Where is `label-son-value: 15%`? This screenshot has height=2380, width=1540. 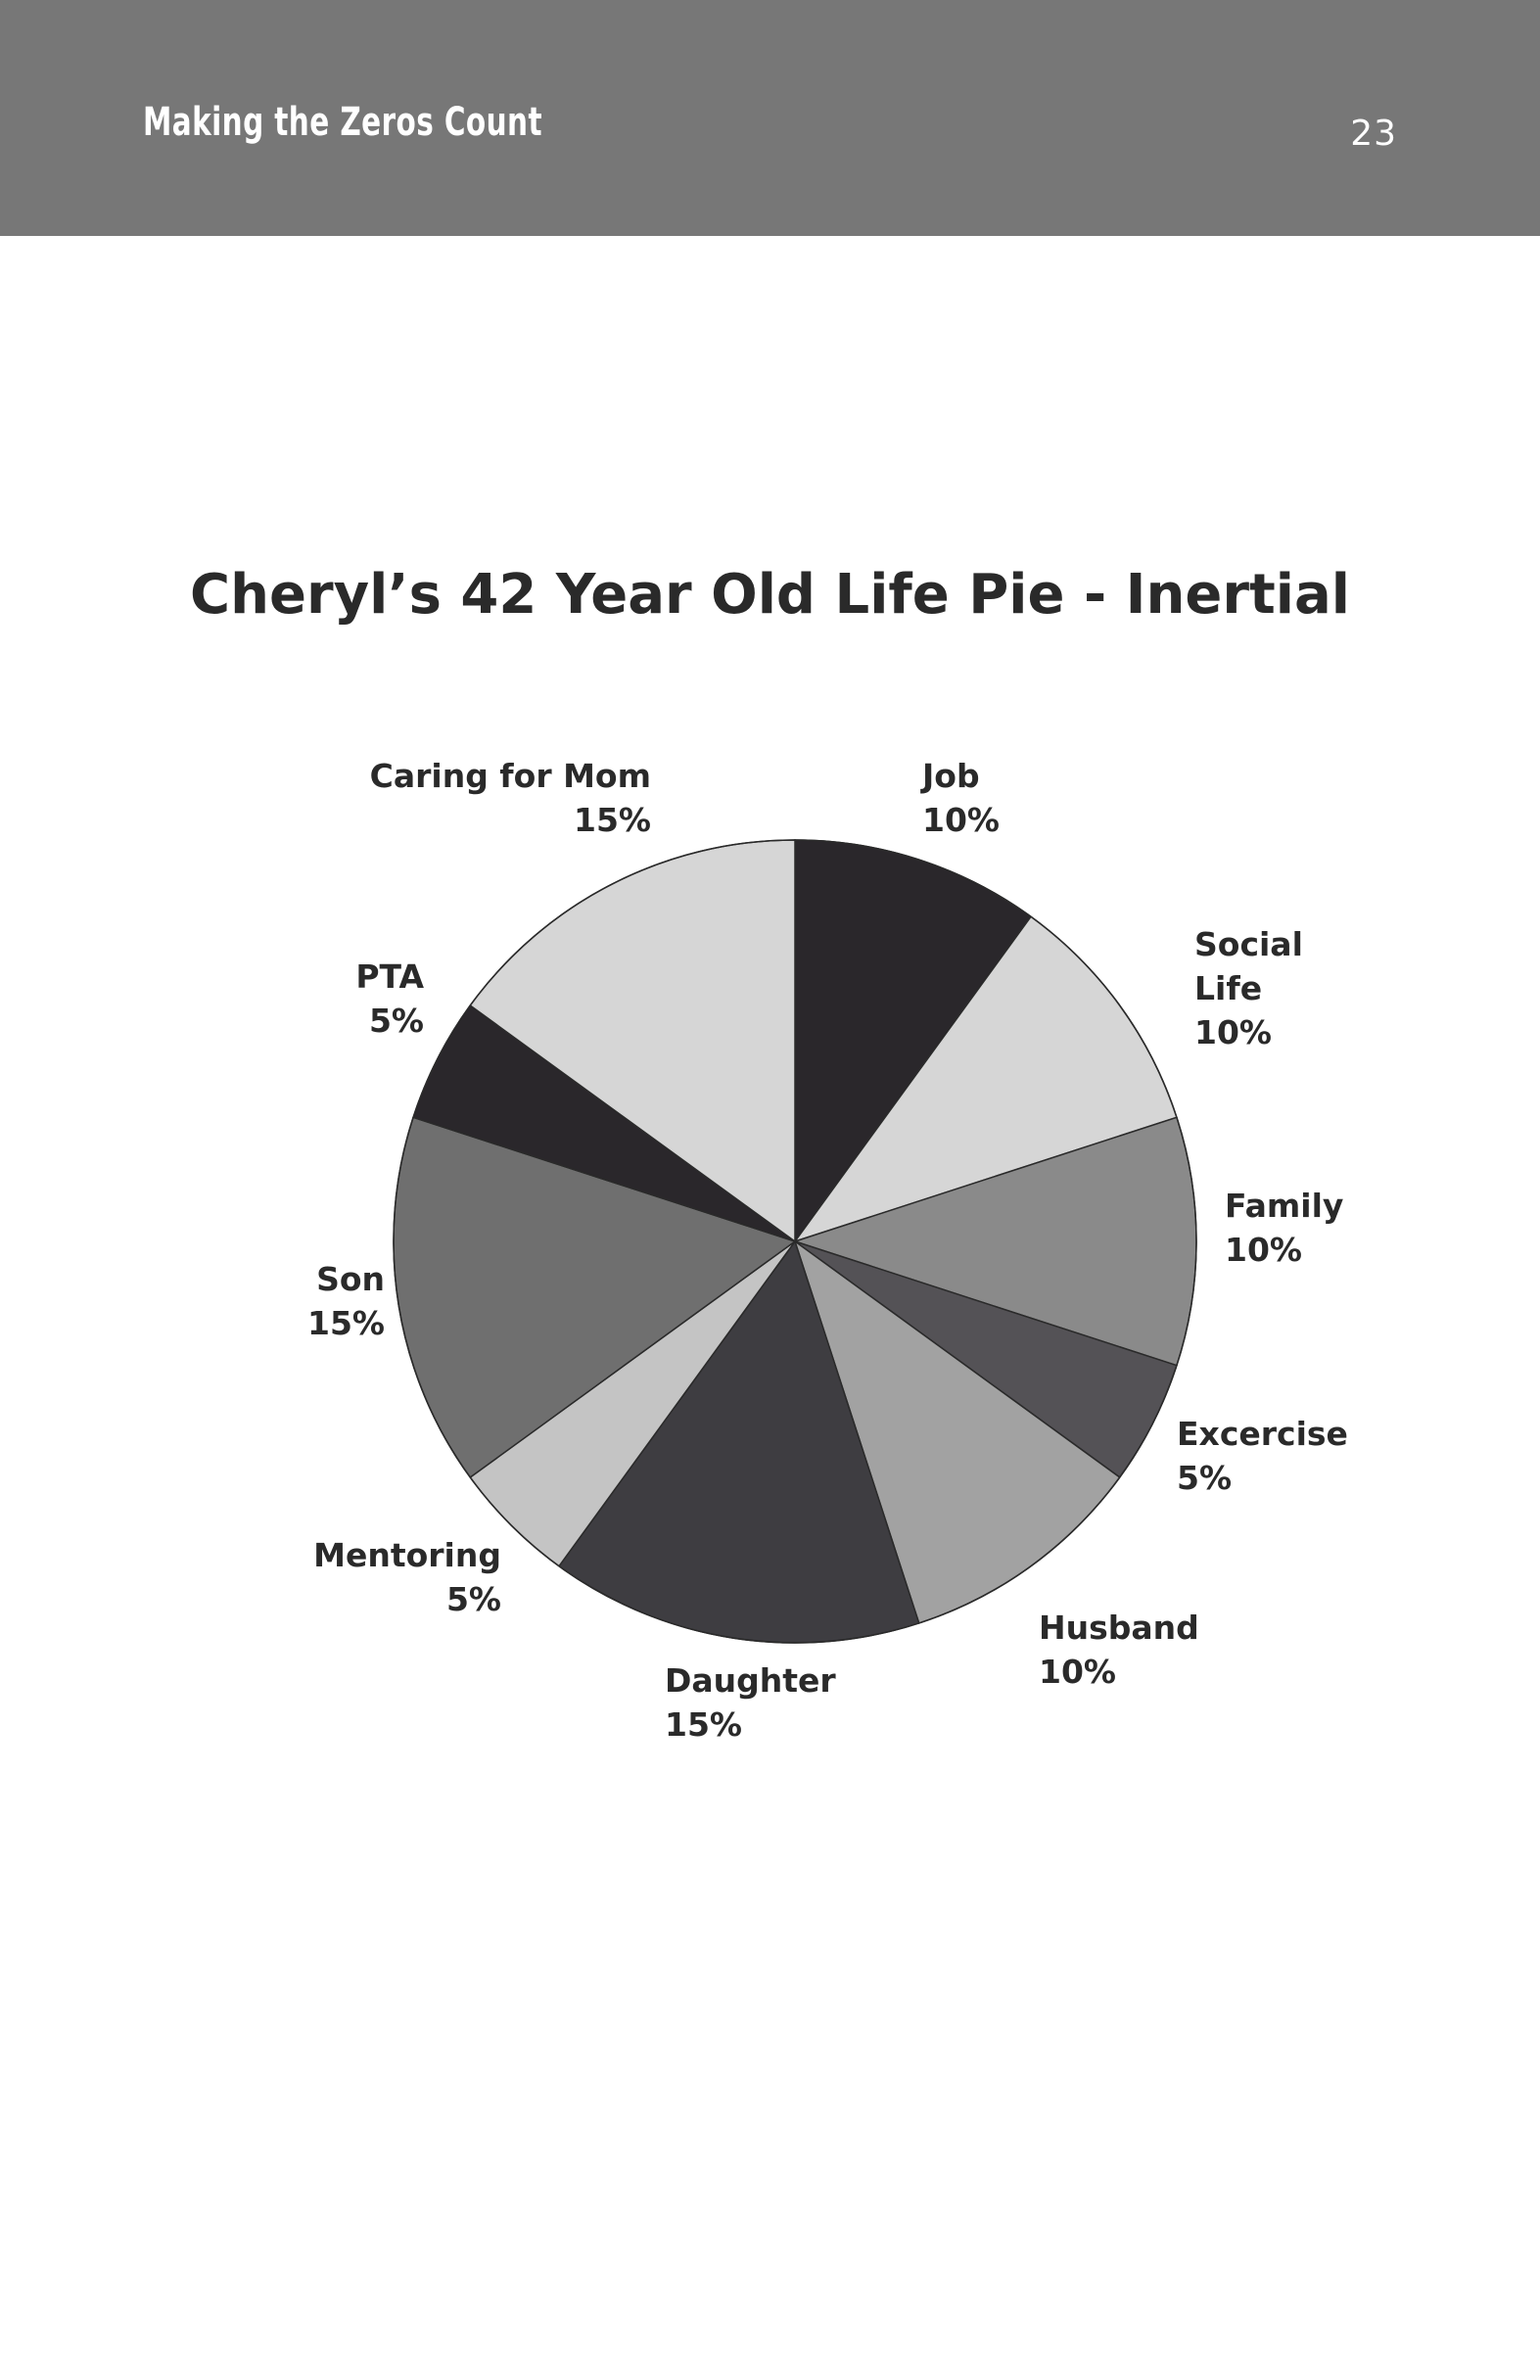
label-son-value: 15% is located at coordinates (346, 1323).